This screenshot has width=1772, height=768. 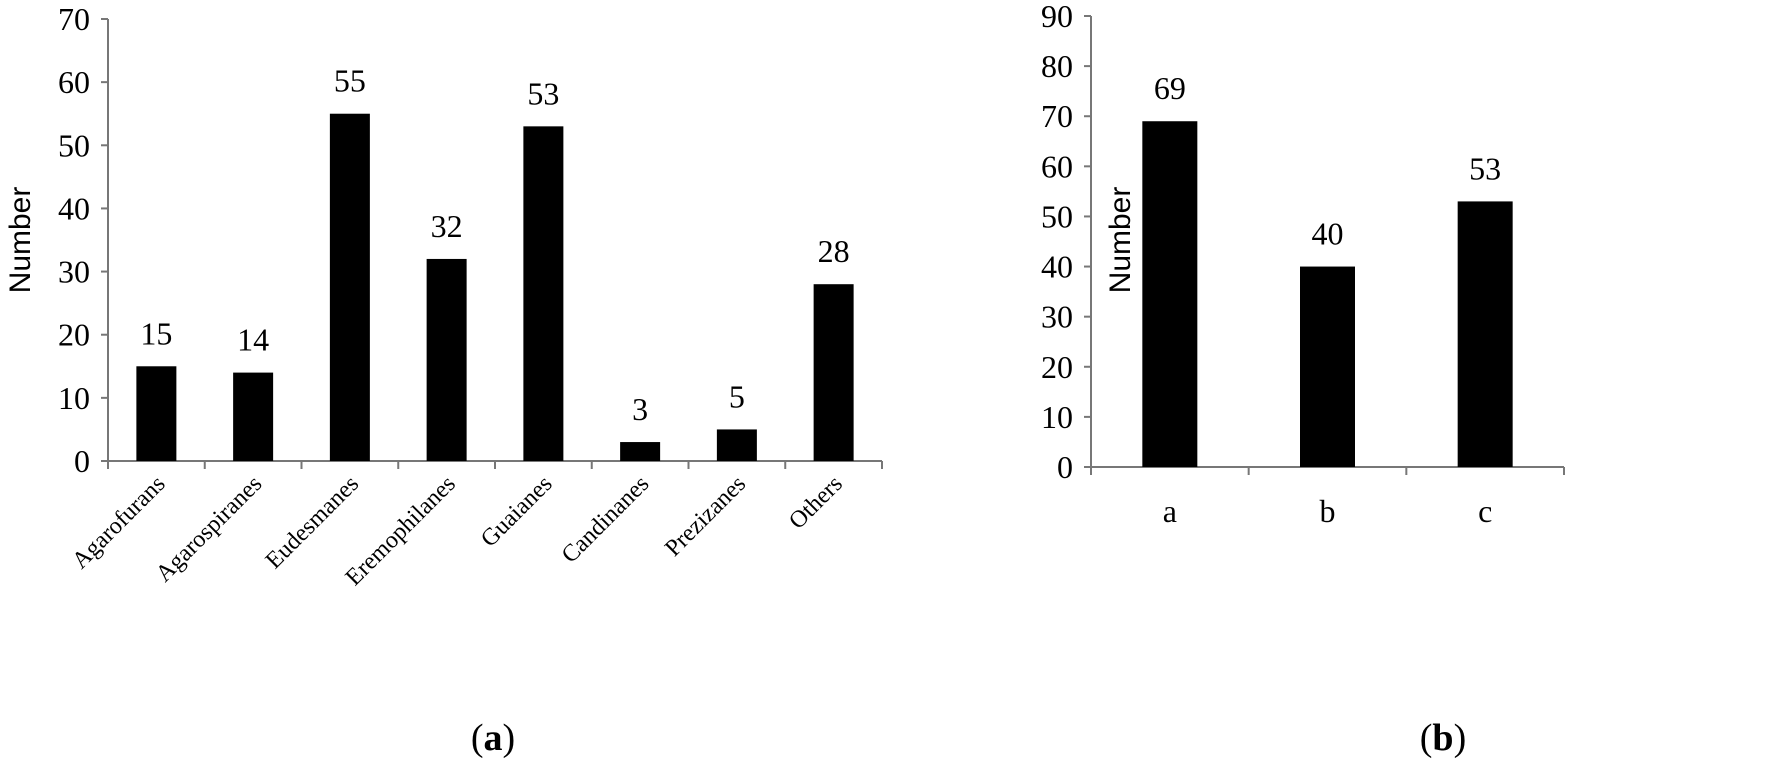 What do you see at coordinates (1057, 17) in the screenshot?
I see `y-tick-label: 90` at bounding box center [1057, 17].